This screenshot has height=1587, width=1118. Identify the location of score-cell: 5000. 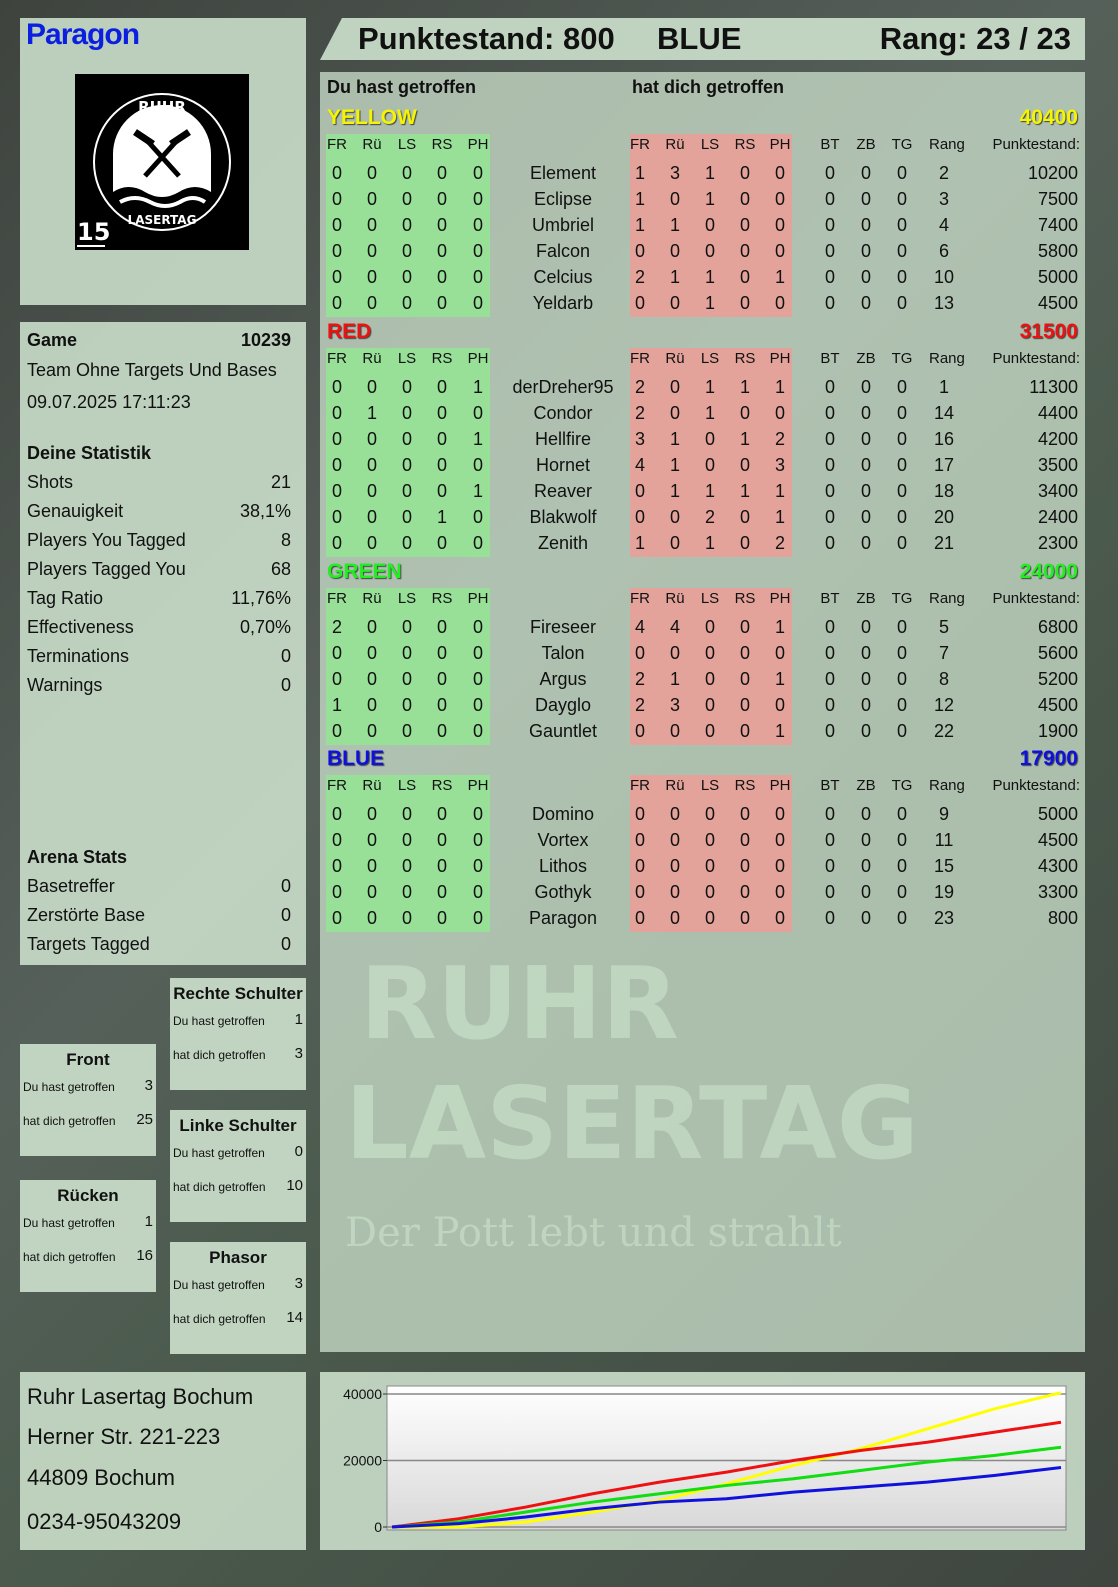
(1057, 814).